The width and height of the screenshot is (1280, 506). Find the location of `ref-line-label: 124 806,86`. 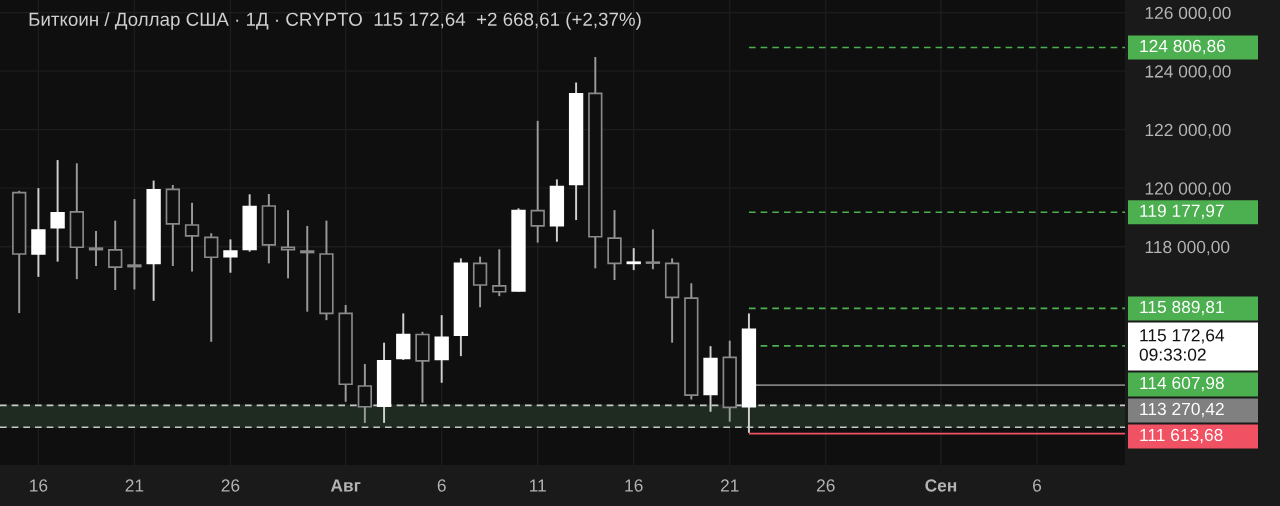

ref-line-label: 124 806,86 is located at coordinates (1183, 47).